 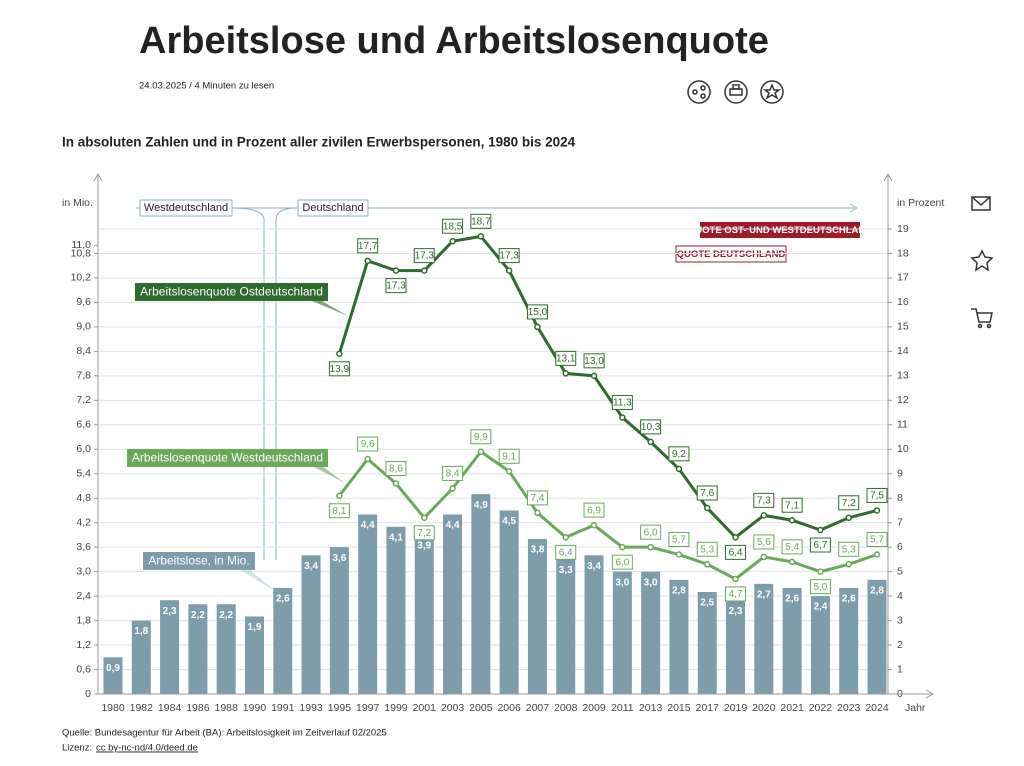 What do you see at coordinates (900, 596) in the screenshot?
I see `y2-tick-label: 4` at bounding box center [900, 596].